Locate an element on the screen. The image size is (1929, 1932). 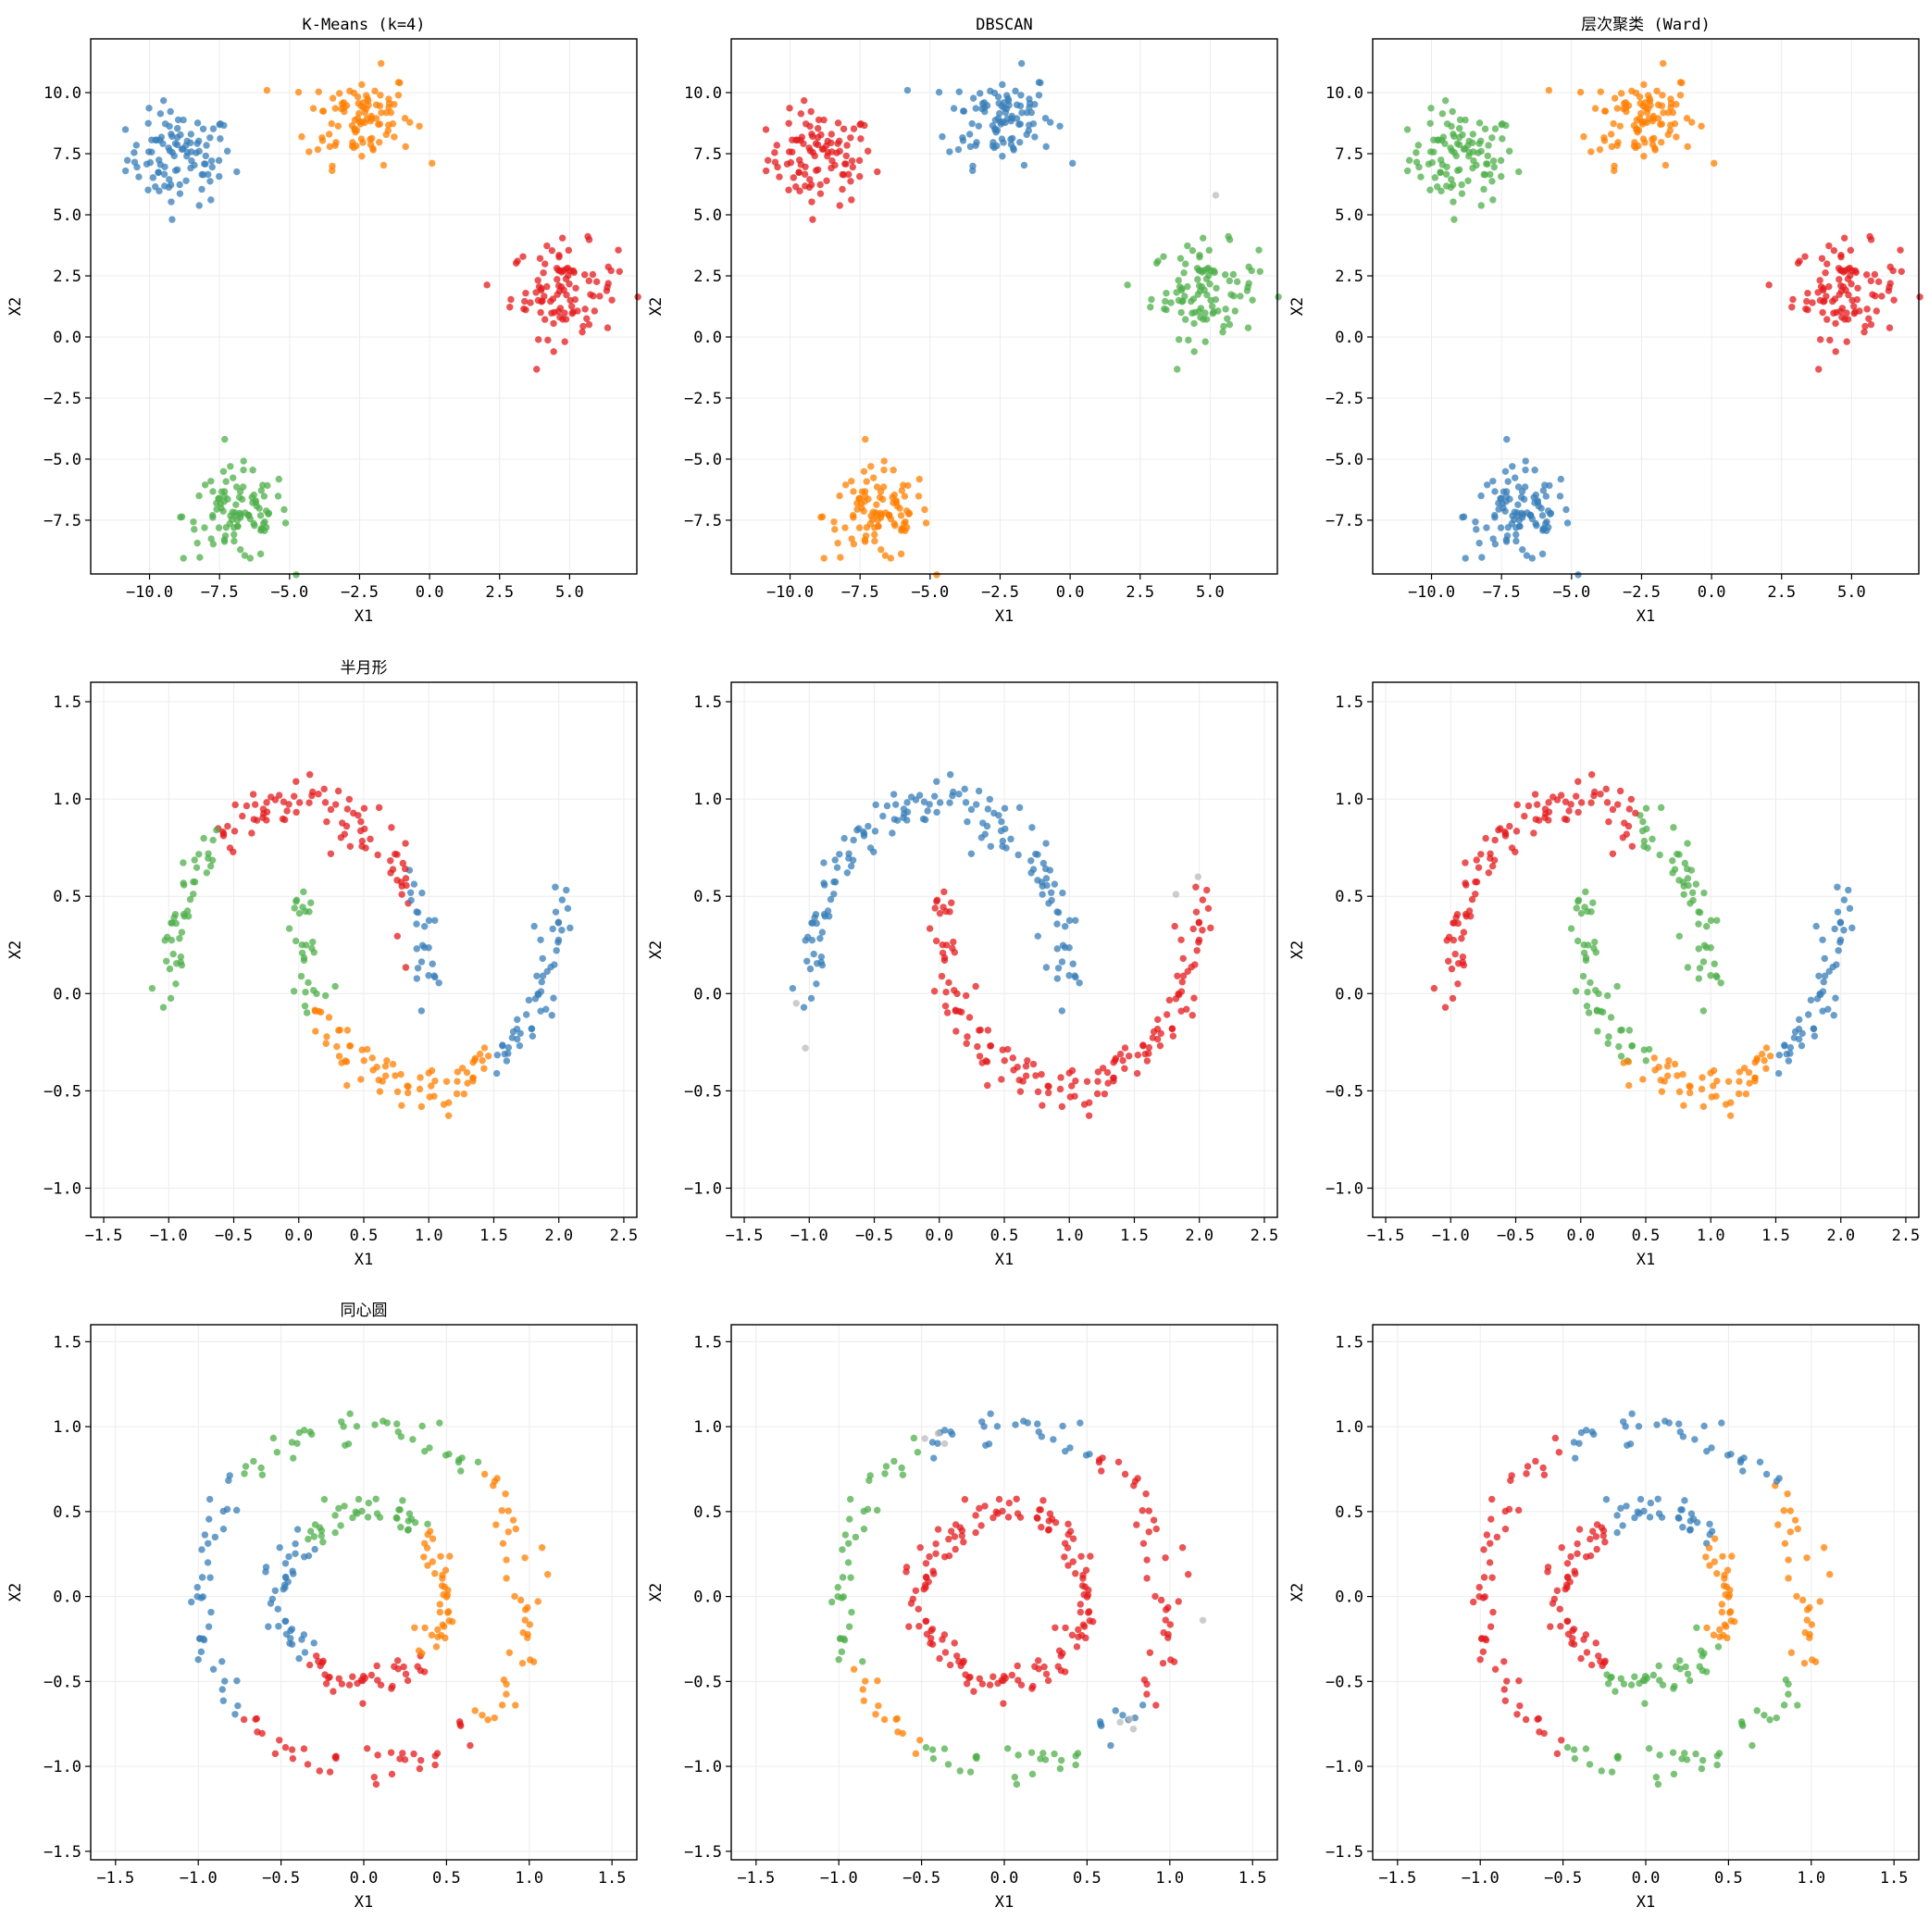
x-tick-label: −0.5 is located at coordinates (1563, 1878).